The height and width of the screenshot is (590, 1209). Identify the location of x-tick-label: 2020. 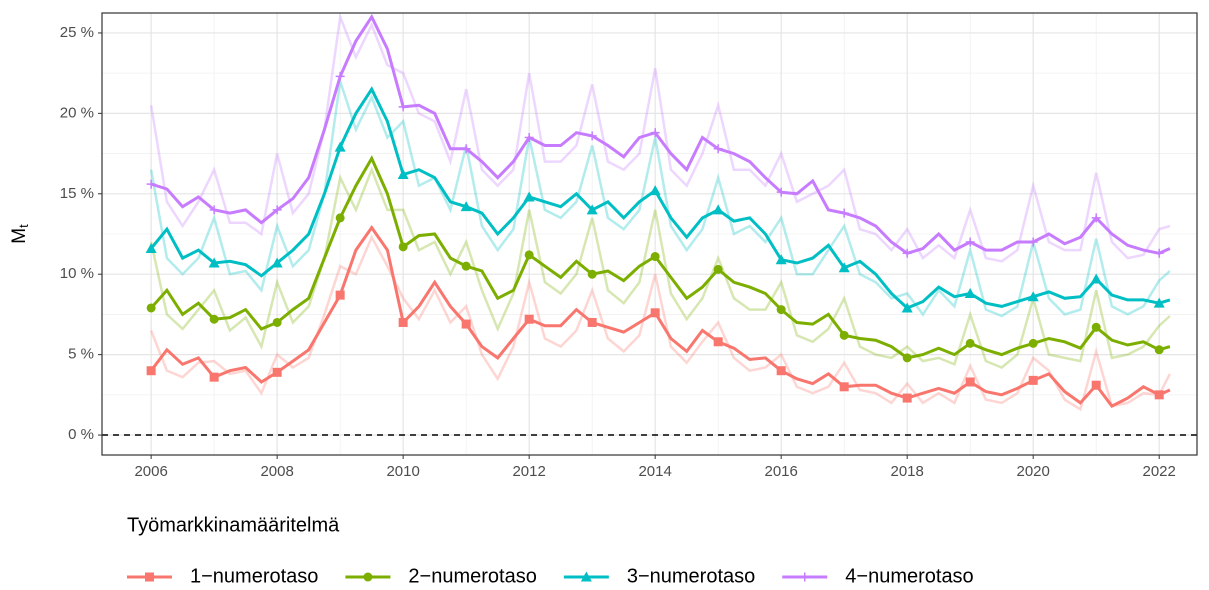
(1033, 471).